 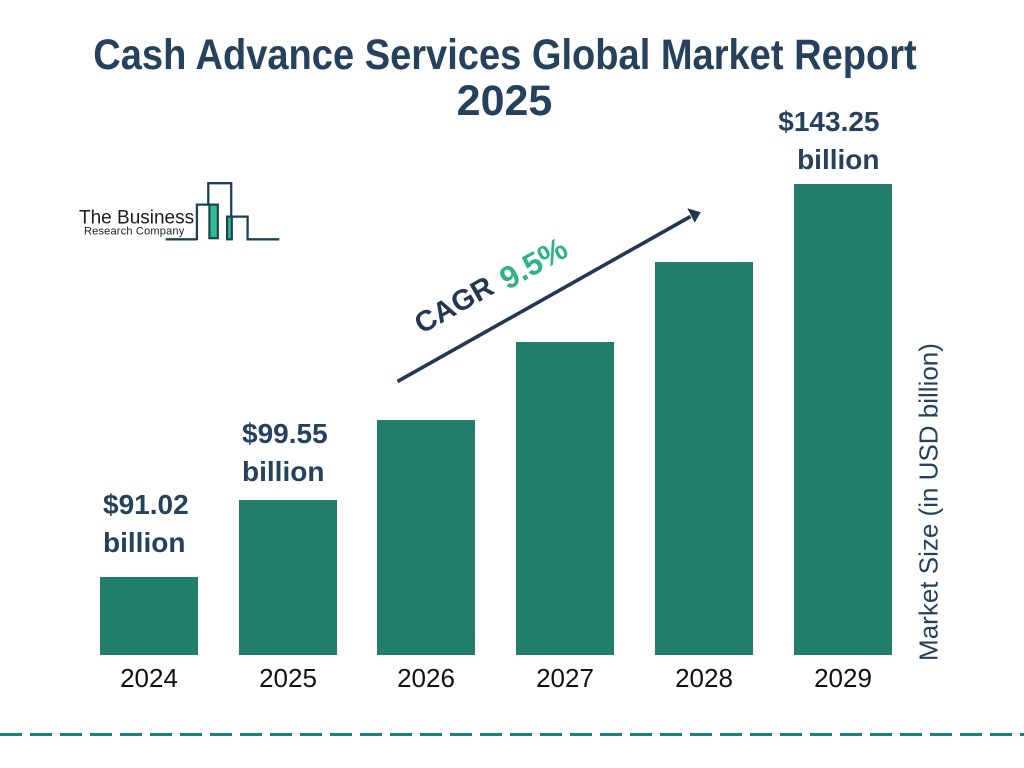 I want to click on svg-text: Research Company, so click(x=134, y=231).